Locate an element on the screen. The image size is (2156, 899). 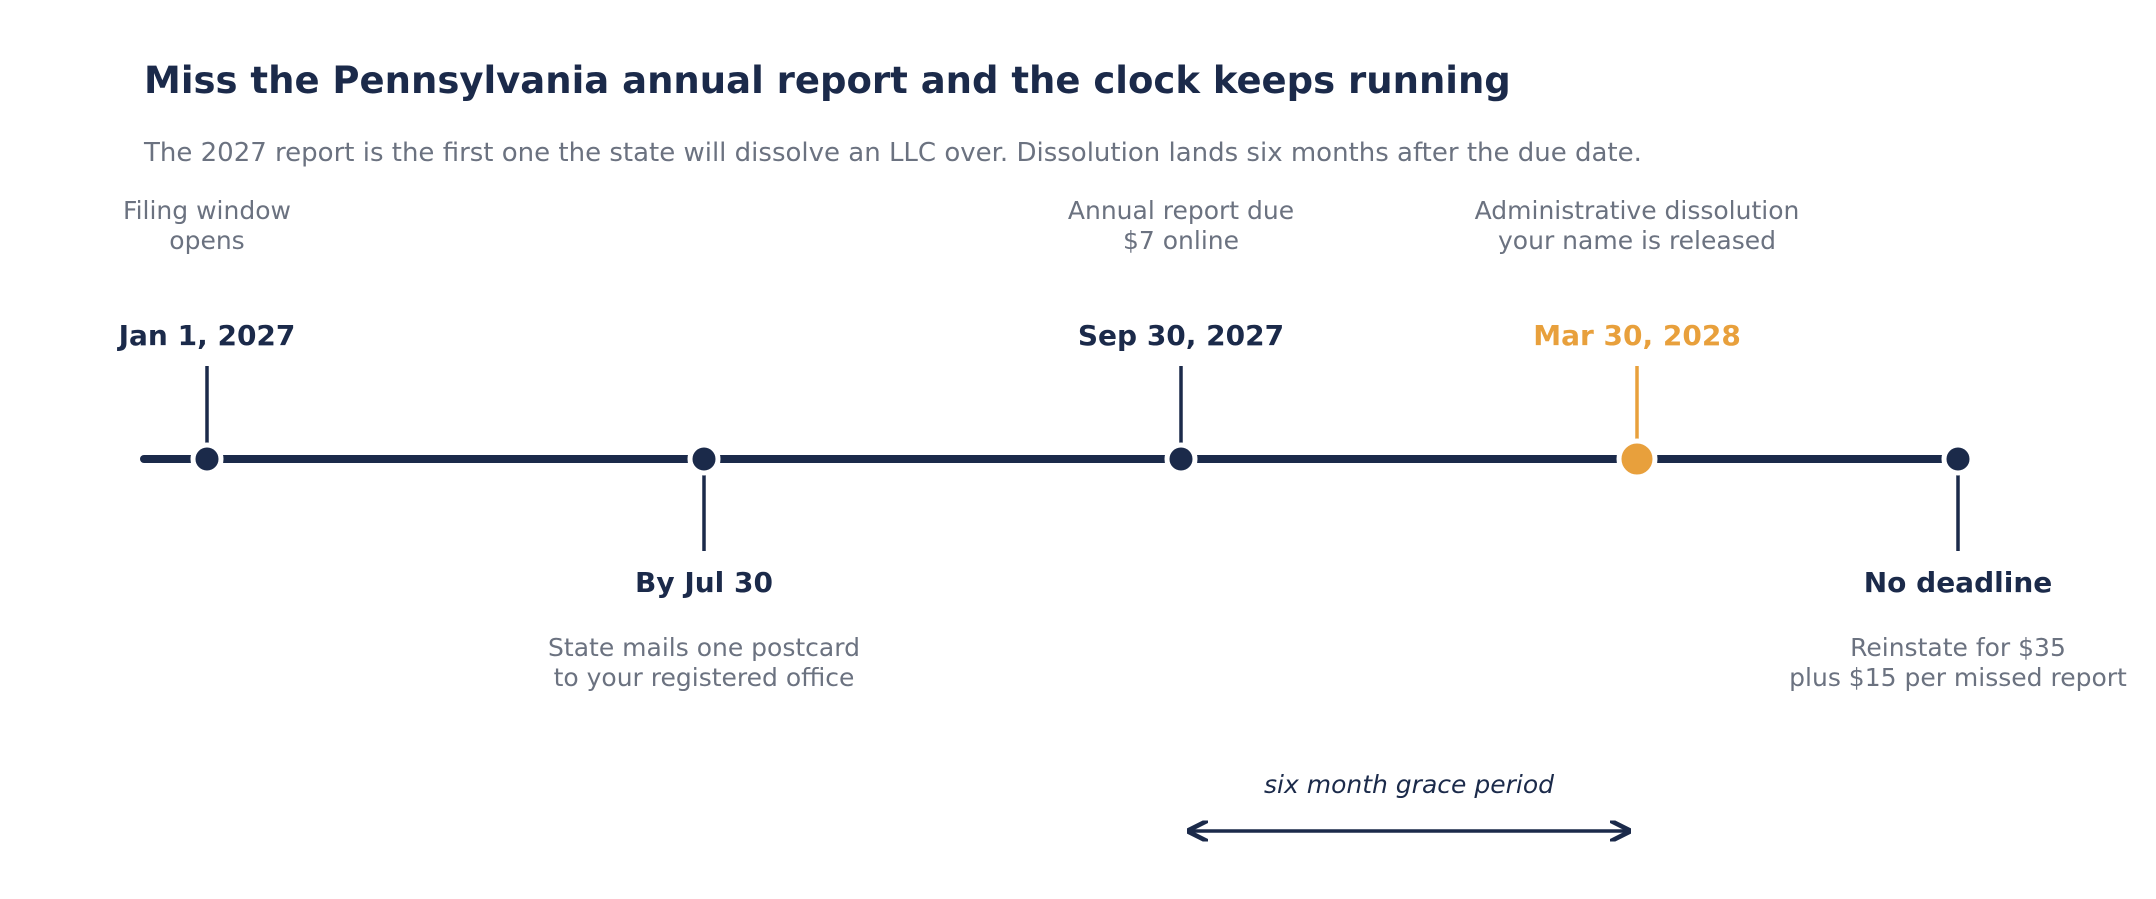
milestone-description-line-2: $7 online is located at coordinates (1181, 240).